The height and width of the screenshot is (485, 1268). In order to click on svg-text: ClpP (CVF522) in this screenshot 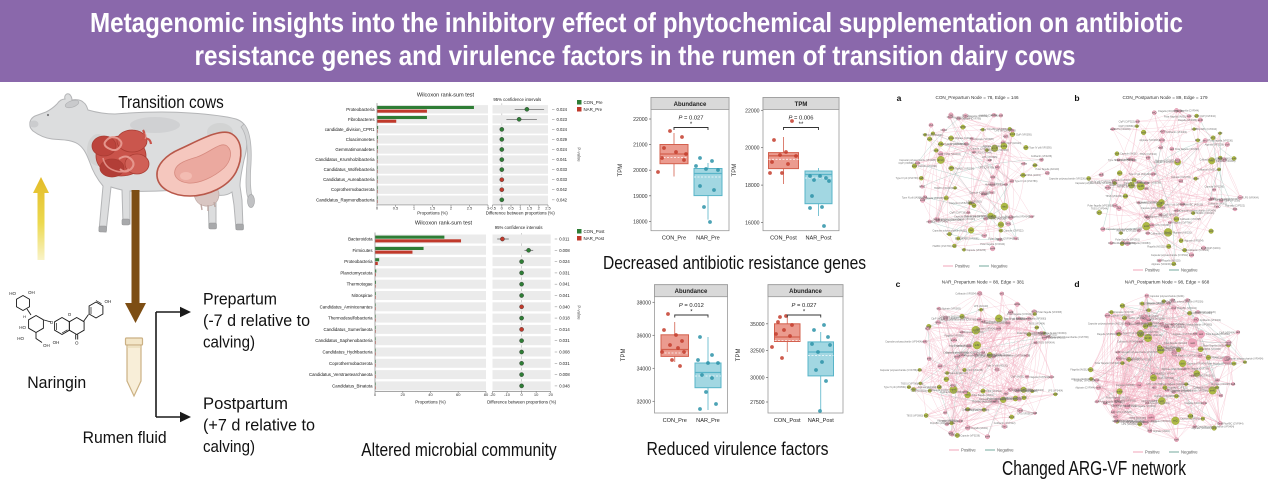, I will do `click(1127, 121)`.